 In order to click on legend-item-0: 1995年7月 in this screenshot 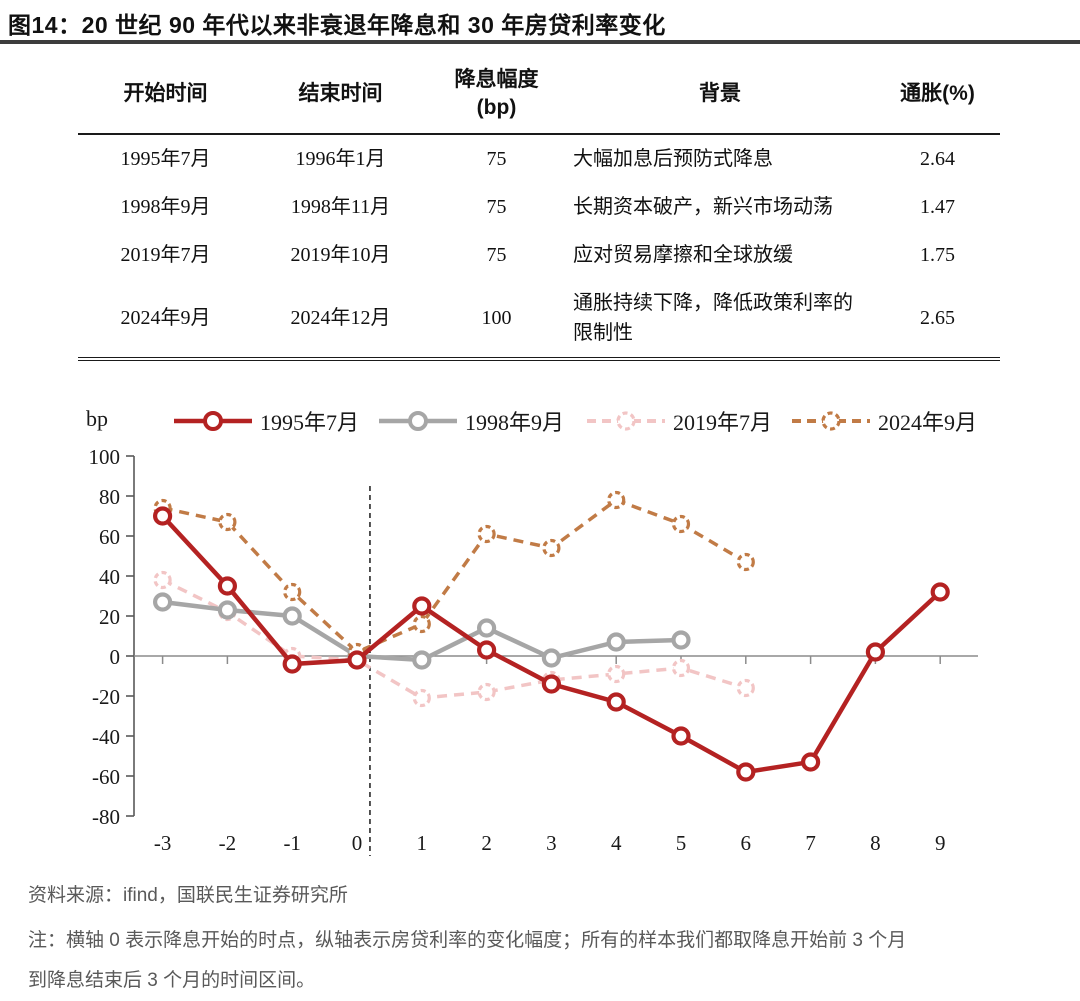, I will do `click(266, 422)`.